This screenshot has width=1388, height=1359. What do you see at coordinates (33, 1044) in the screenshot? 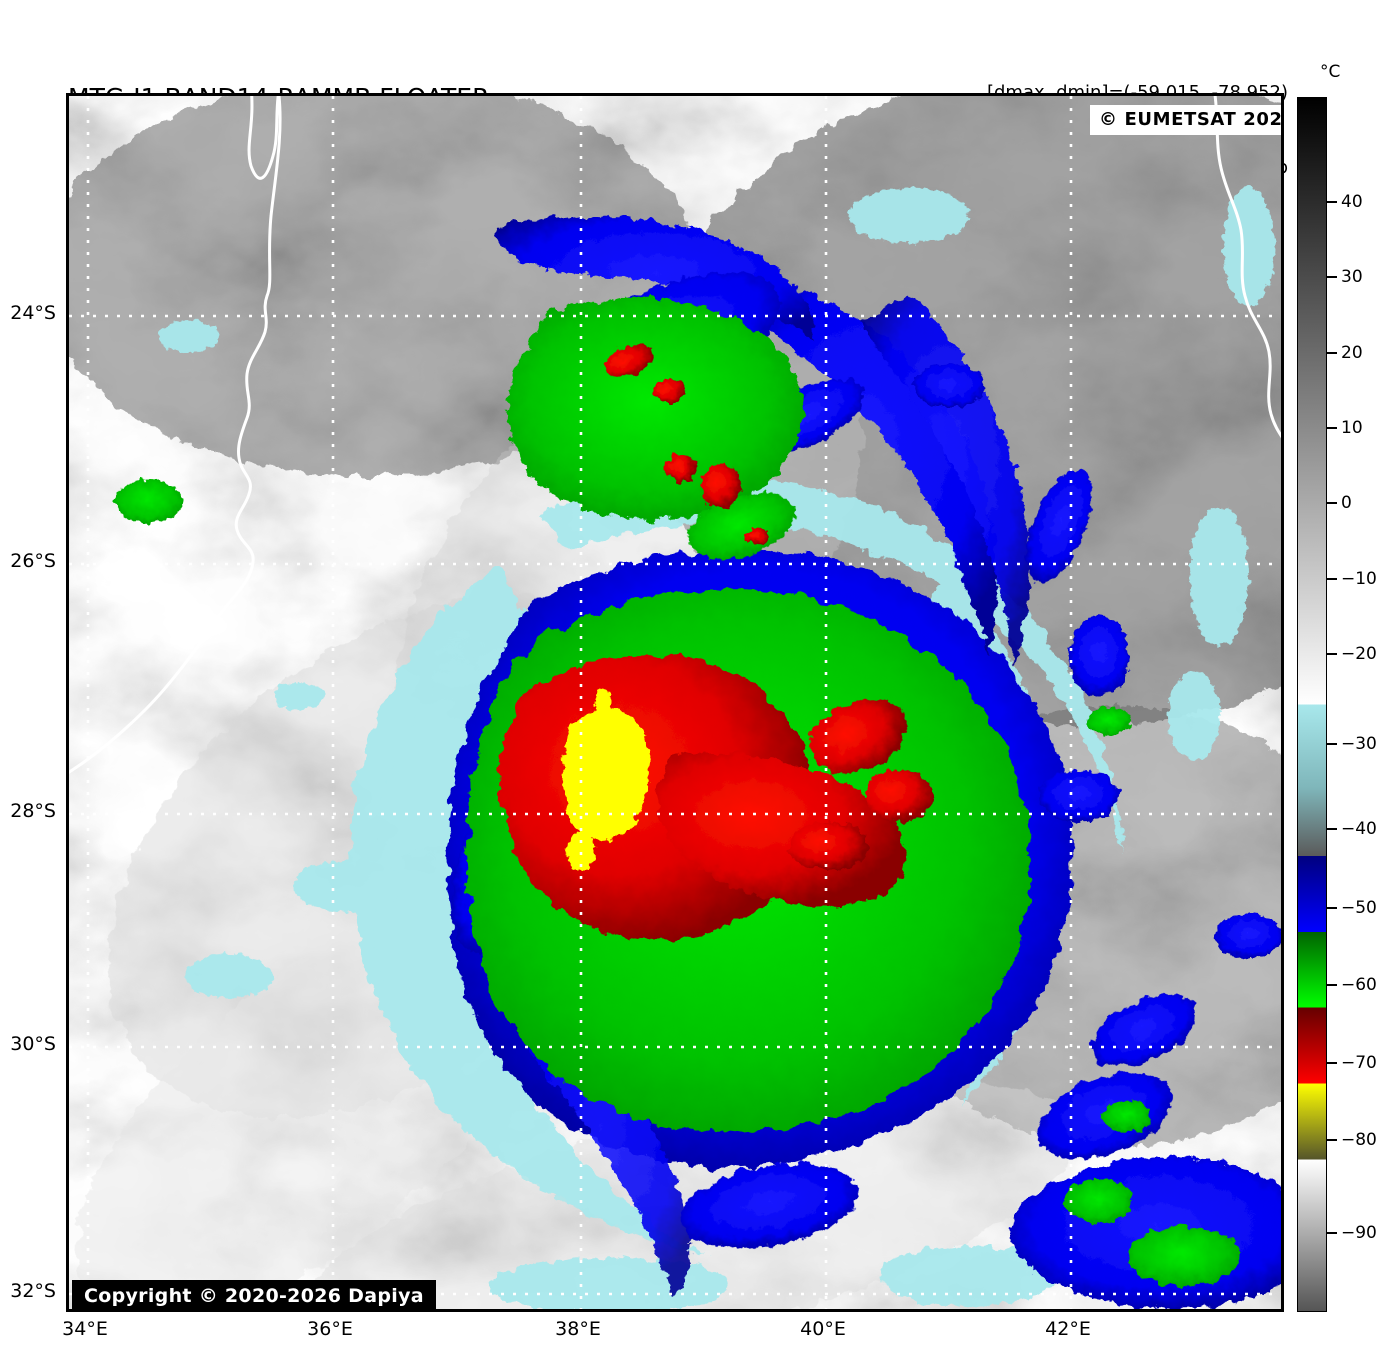
I see `lat-tick-30S: 30°S` at bounding box center [33, 1044].